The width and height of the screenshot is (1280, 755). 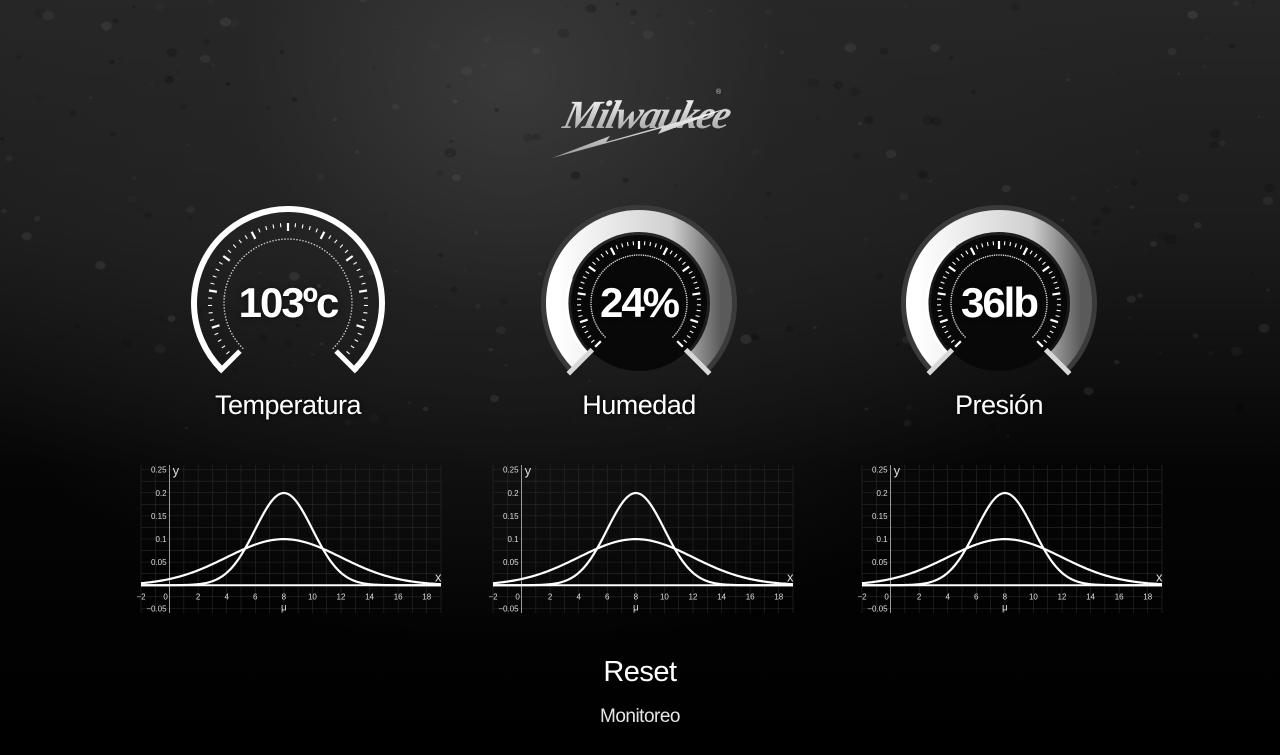 I want to click on gauge-temperatura: 103ºc Temperatura, so click(x=288, y=312).